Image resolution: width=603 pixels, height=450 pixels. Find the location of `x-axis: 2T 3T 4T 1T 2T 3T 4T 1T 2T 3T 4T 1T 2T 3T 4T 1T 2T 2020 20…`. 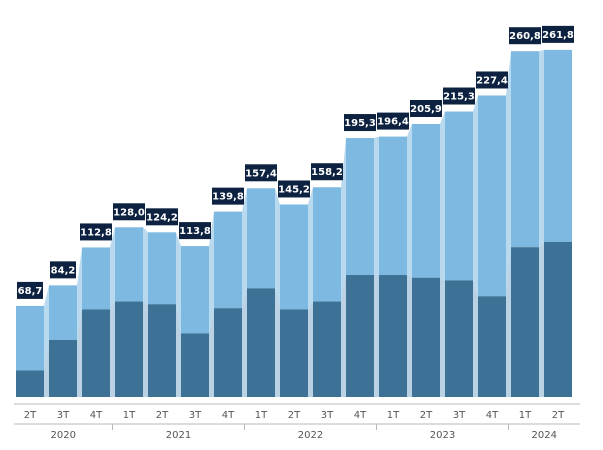

x-axis: 2T 3T 4T 1T 2T 3T 4T 1T 2T 3T 4T 1T 2T 3T 4T 1T 2T 2020 20… is located at coordinates (297, 422).